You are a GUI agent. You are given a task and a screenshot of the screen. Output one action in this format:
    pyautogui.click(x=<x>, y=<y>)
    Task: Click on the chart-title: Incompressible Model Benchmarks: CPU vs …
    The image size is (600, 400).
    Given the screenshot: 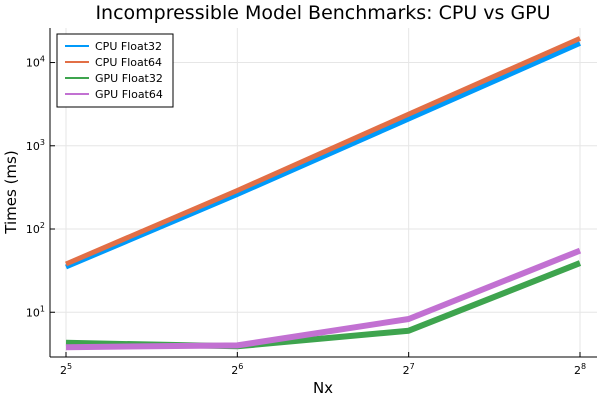 What is the action you would take?
    pyautogui.click(x=322, y=13)
    